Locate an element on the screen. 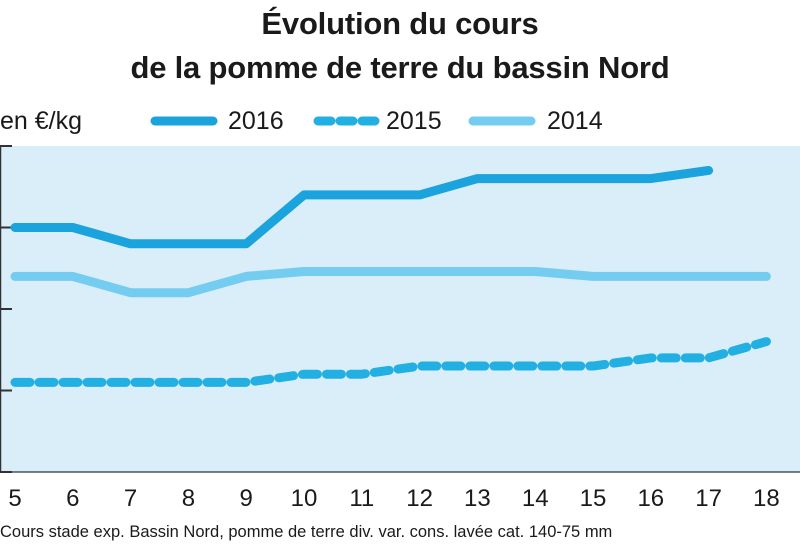  legend-item-2015: 2015 is located at coordinates (400, 121).